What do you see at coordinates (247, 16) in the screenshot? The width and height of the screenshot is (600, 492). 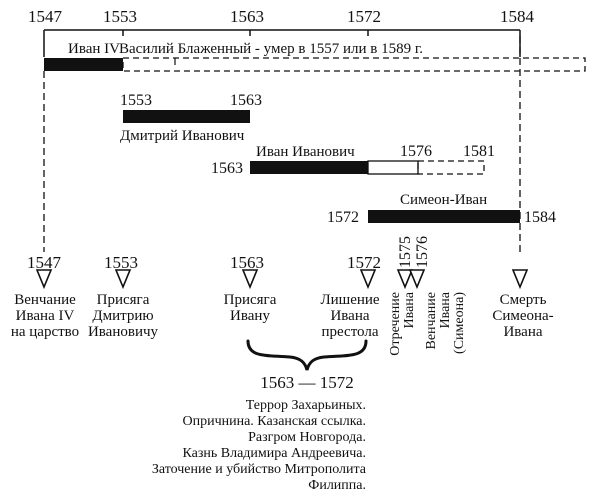 I see `year-label-1563: 1563` at bounding box center [247, 16].